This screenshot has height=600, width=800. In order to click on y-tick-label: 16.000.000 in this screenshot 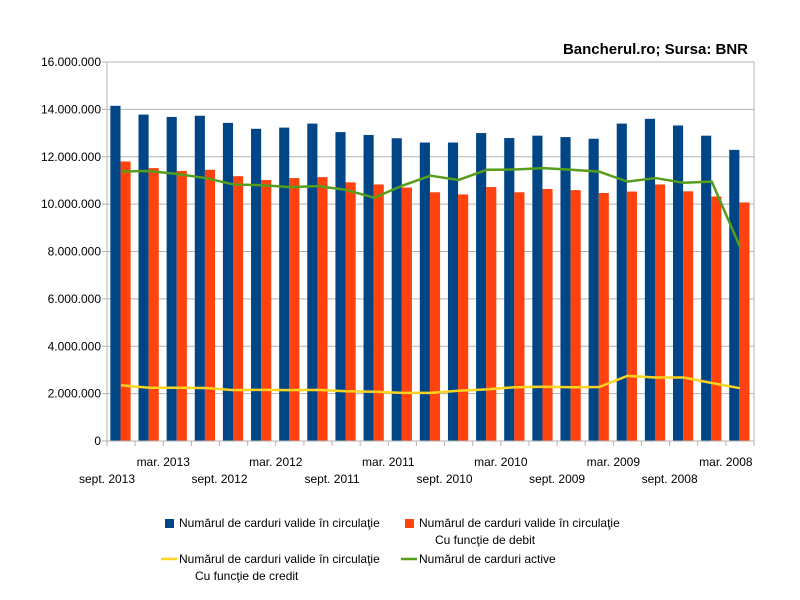, I will do `click(71, 62)`.